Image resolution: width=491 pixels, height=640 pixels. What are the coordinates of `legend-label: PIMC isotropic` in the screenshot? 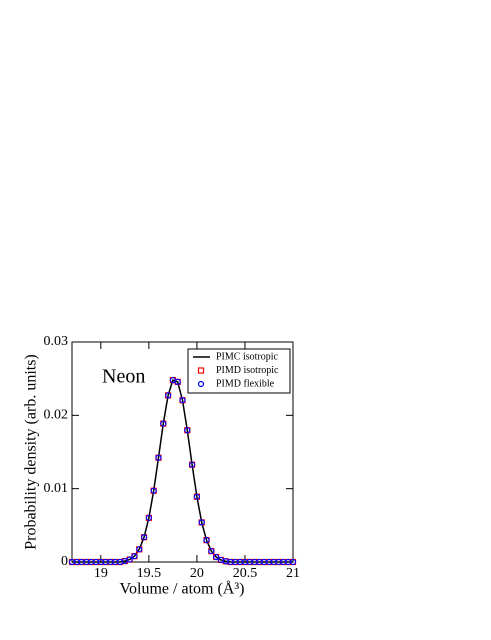 It's located at (247, 356).